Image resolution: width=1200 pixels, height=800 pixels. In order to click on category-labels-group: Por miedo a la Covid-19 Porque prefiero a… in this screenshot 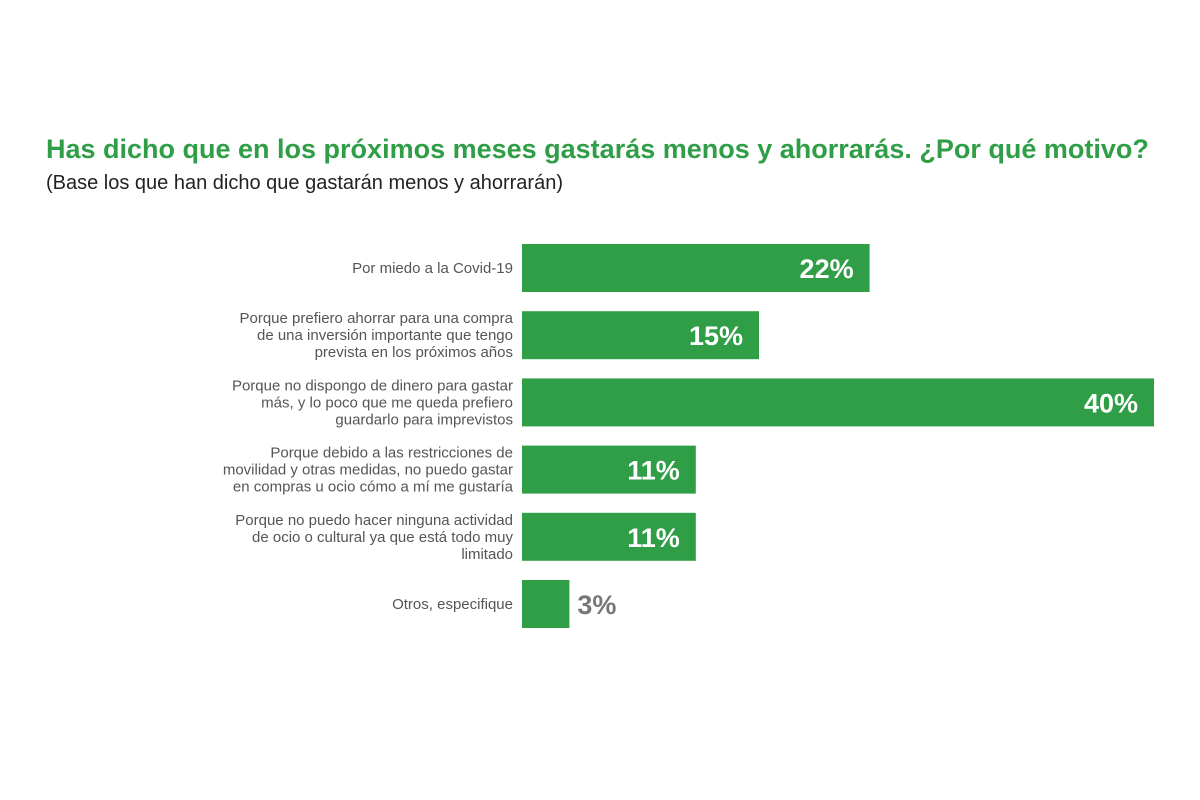, I will do `click(368, 436)`.